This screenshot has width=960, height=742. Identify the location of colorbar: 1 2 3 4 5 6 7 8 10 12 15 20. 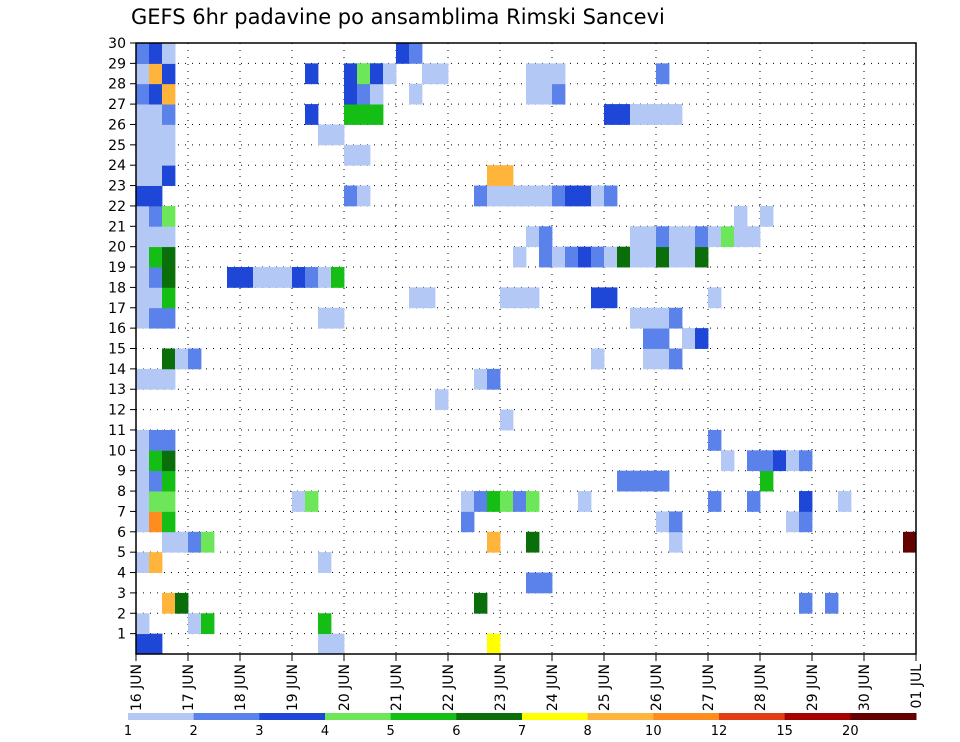
(520, 726).